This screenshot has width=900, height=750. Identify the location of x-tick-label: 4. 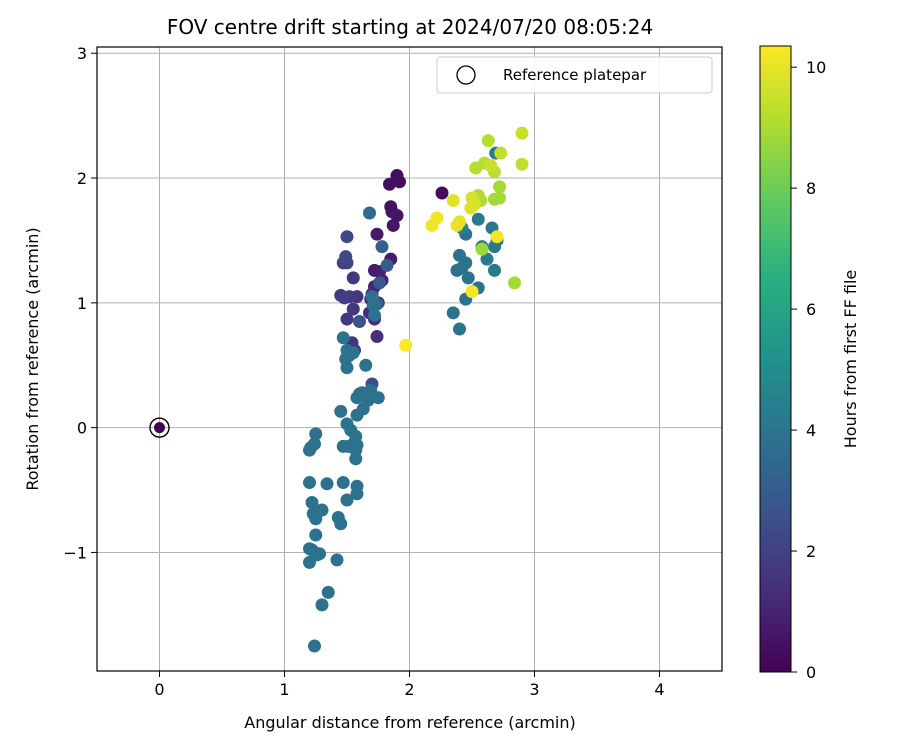
(659, 689).